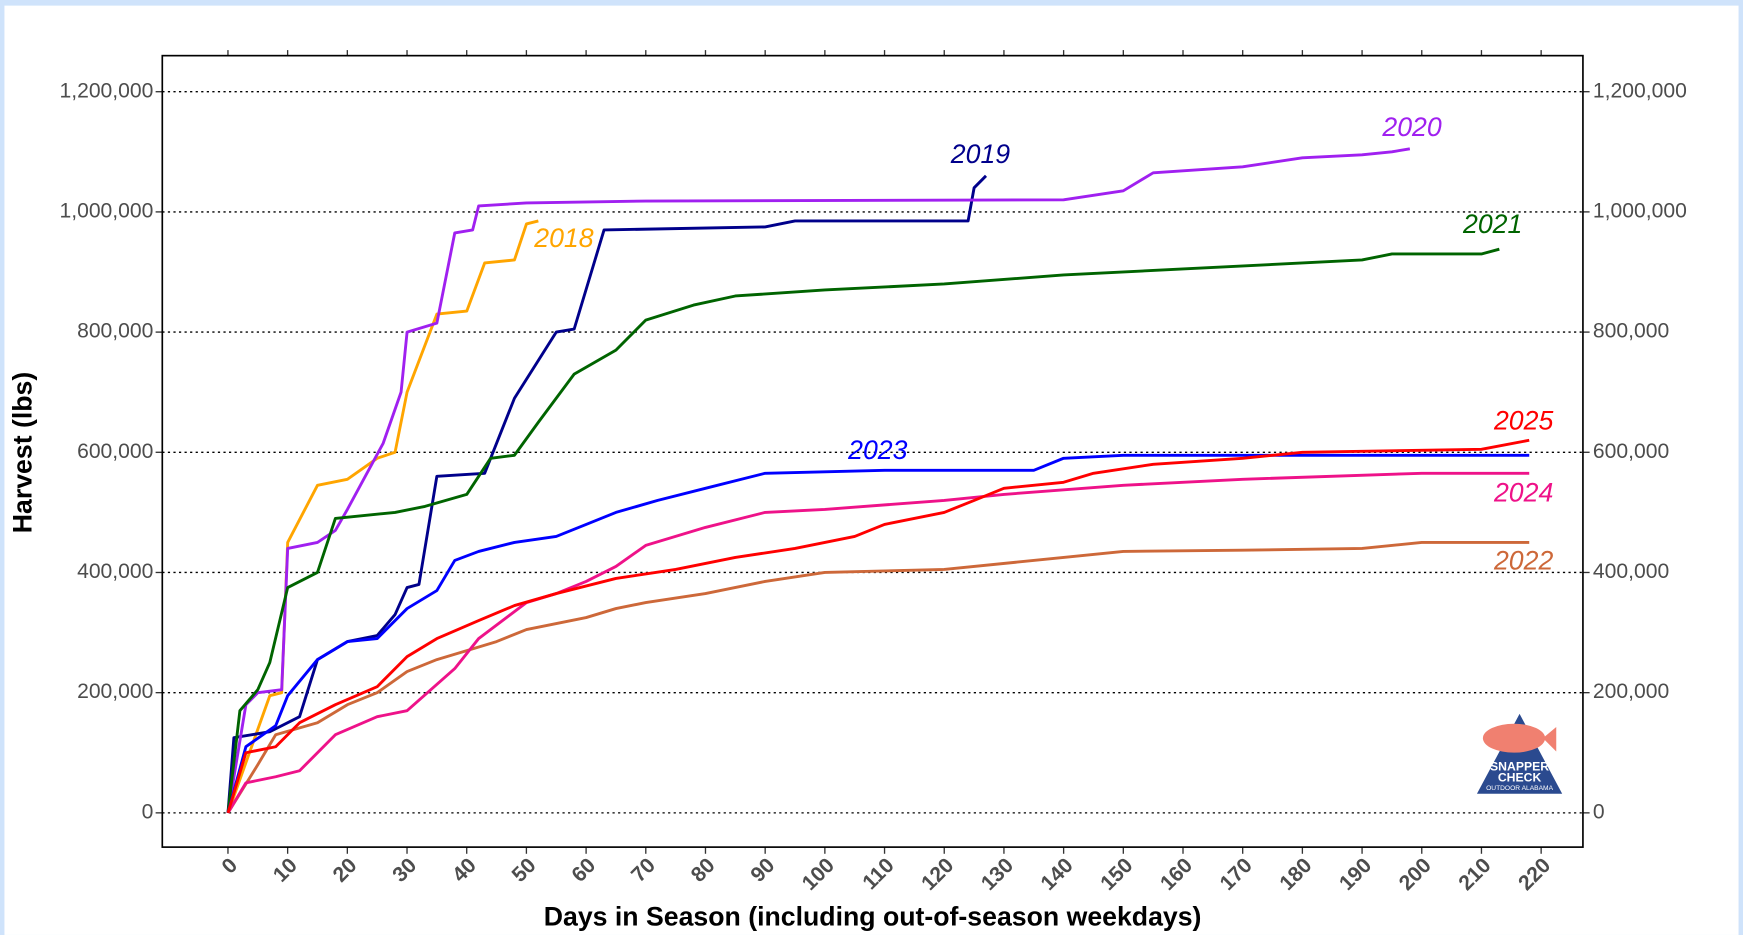  I want to click on logo-text: CHECK, so click(1520, 777).